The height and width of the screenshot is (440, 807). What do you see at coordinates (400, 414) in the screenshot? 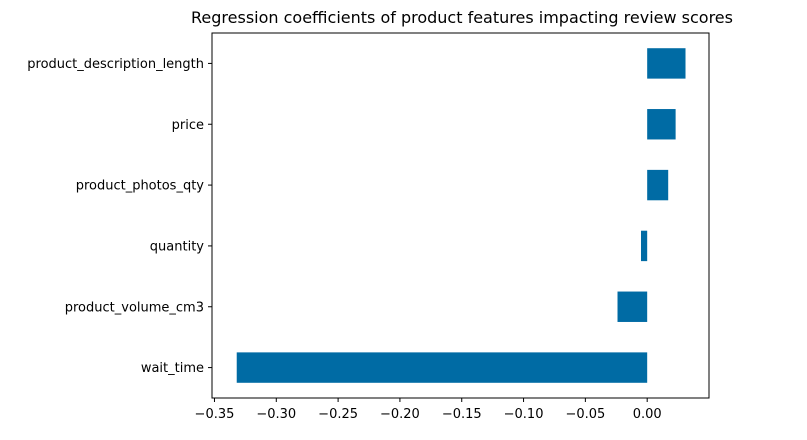
I see `x-tick-label: −0.20` at bounding box center [400, 414].